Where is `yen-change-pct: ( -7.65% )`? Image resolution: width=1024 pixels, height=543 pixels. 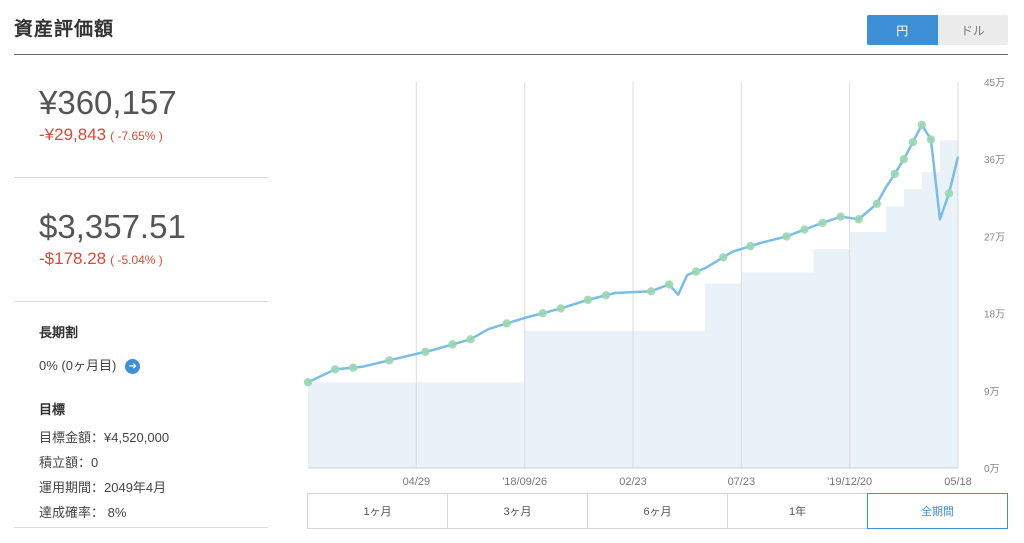
yen-change-pct: ( -7.65% ) is located at coordinates (136, 136).